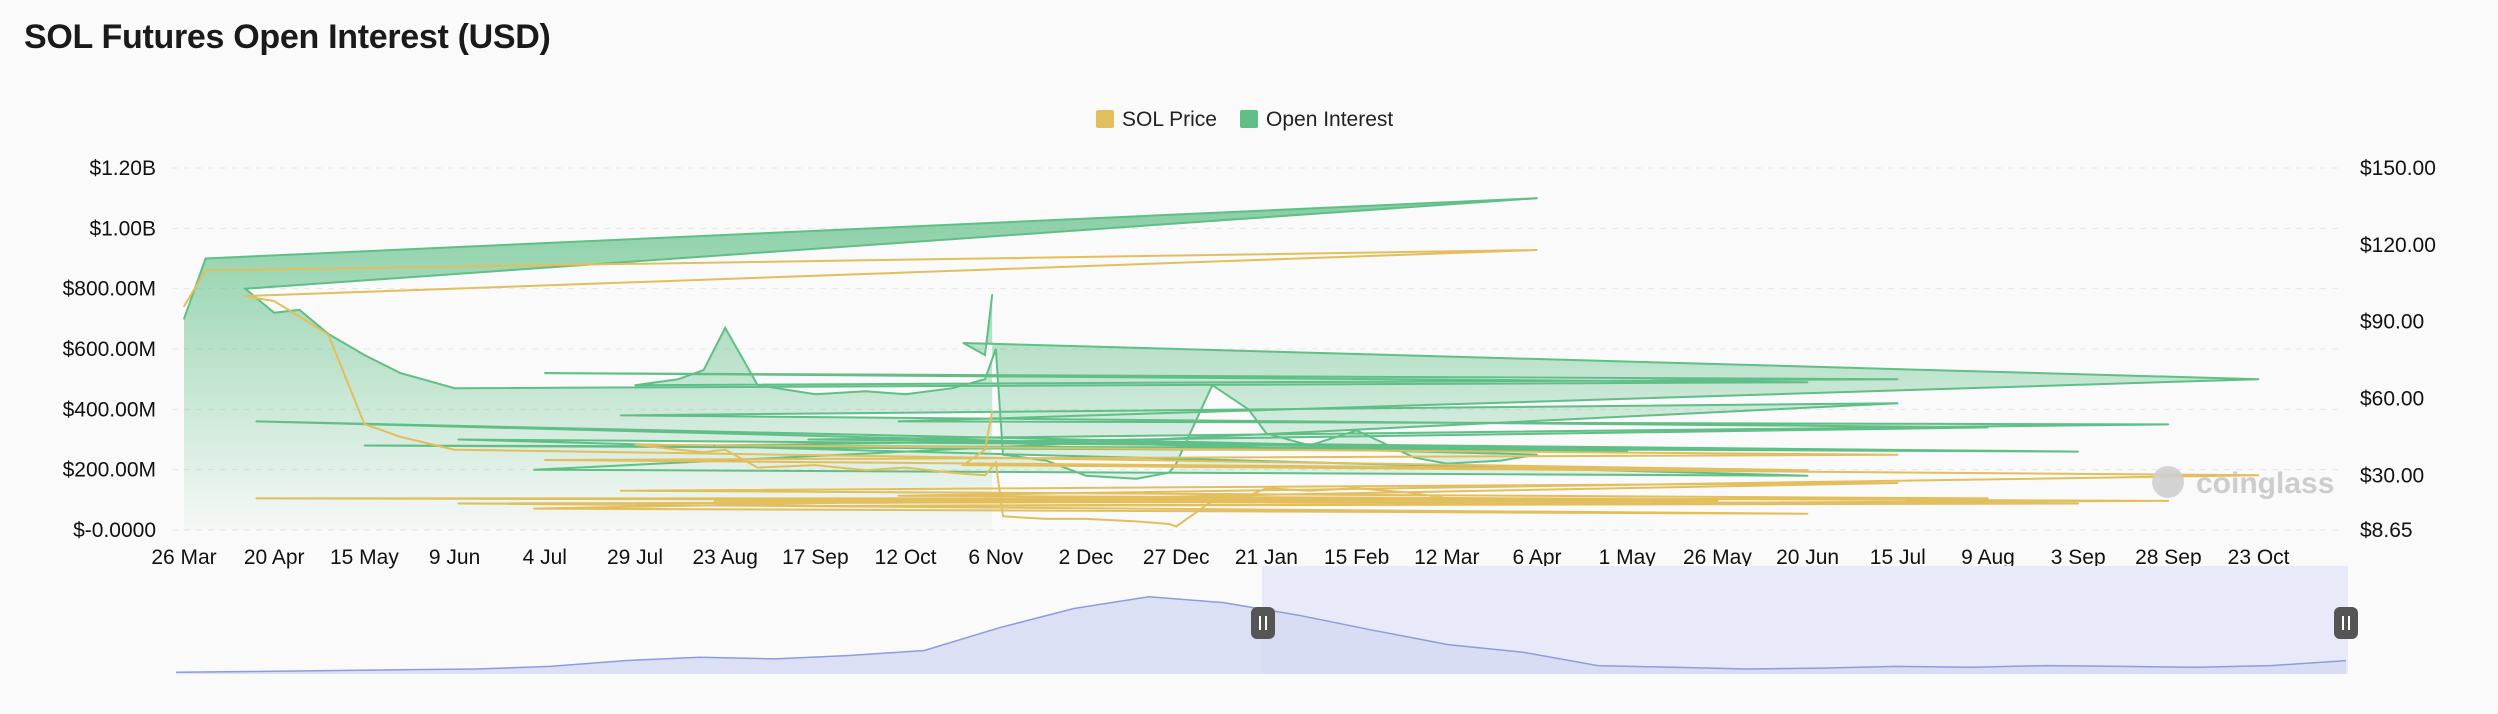 Image resolution: width=2498 pixels, height=714 pixels. What do you see at coordinates (724, 557) in the screenshot?
I see `x-tick-label: 23 Aug` at bounding box center [724, 557].